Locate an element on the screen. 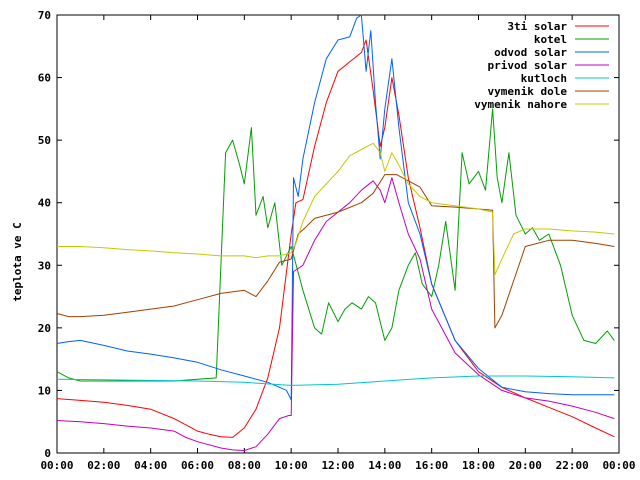 Image resolution: width=640 pixels, height=480 pixels. legend-label: privod solar is located at coordinates (528, 65).